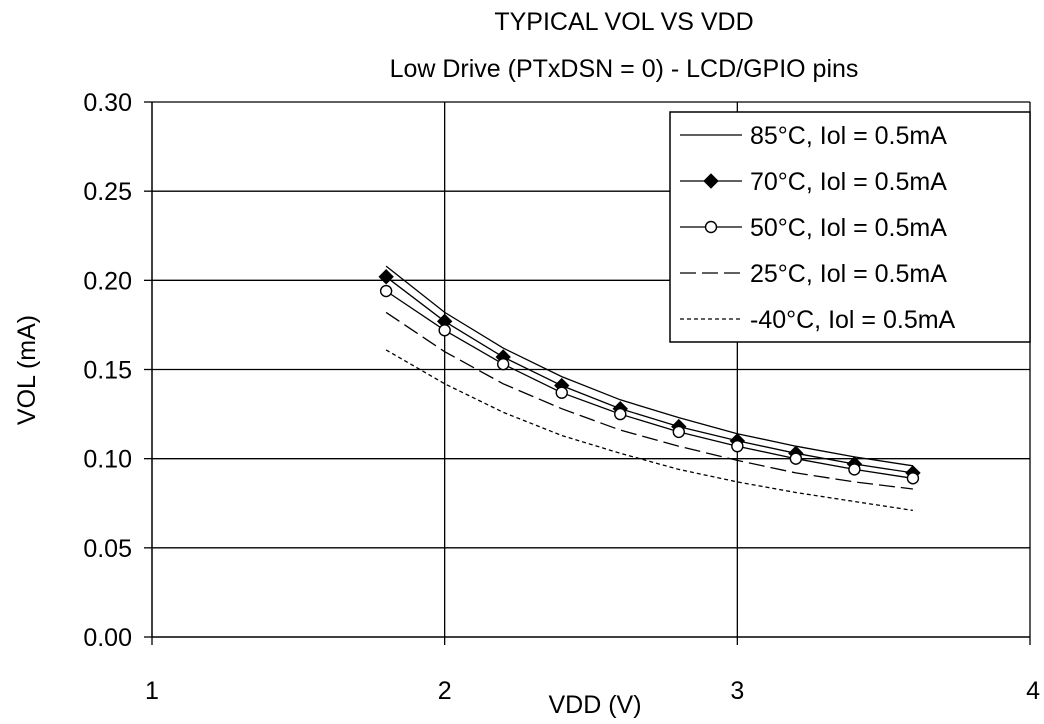  Describe the element at coordinates (107, 192) in the screenshot. I see `y-tick-label: 0.25` at that location.